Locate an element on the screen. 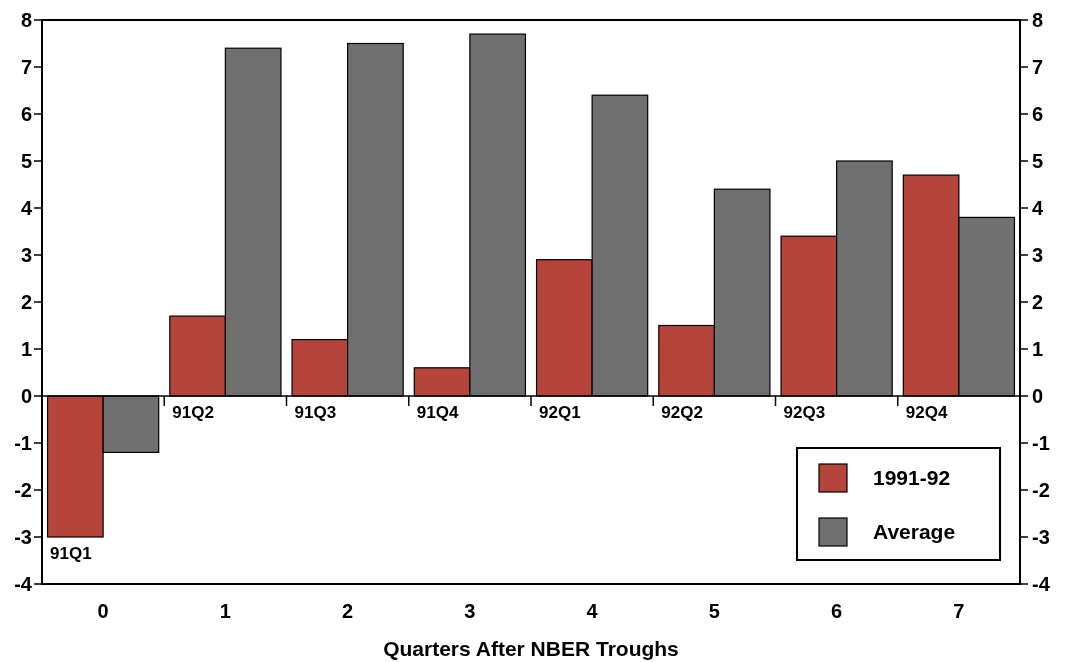 This screenshot has width=1068, height=662. y2-tick-label: -2 is located at coordinates (1041, 490).